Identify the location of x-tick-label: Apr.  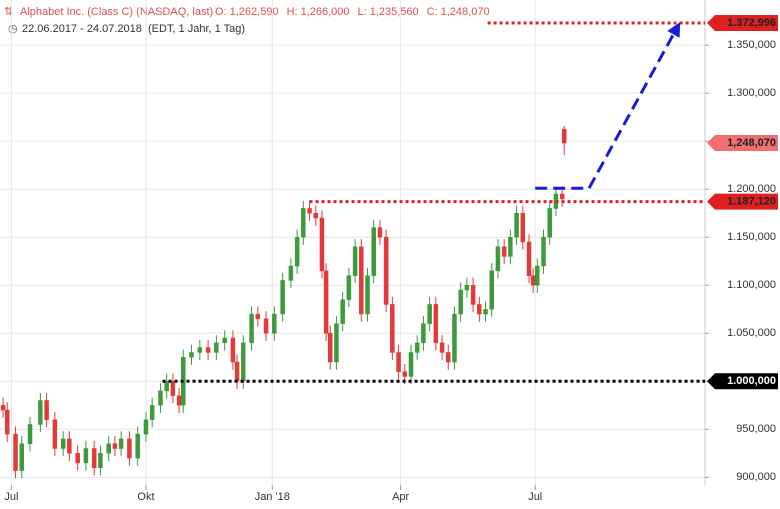
(400, 497).